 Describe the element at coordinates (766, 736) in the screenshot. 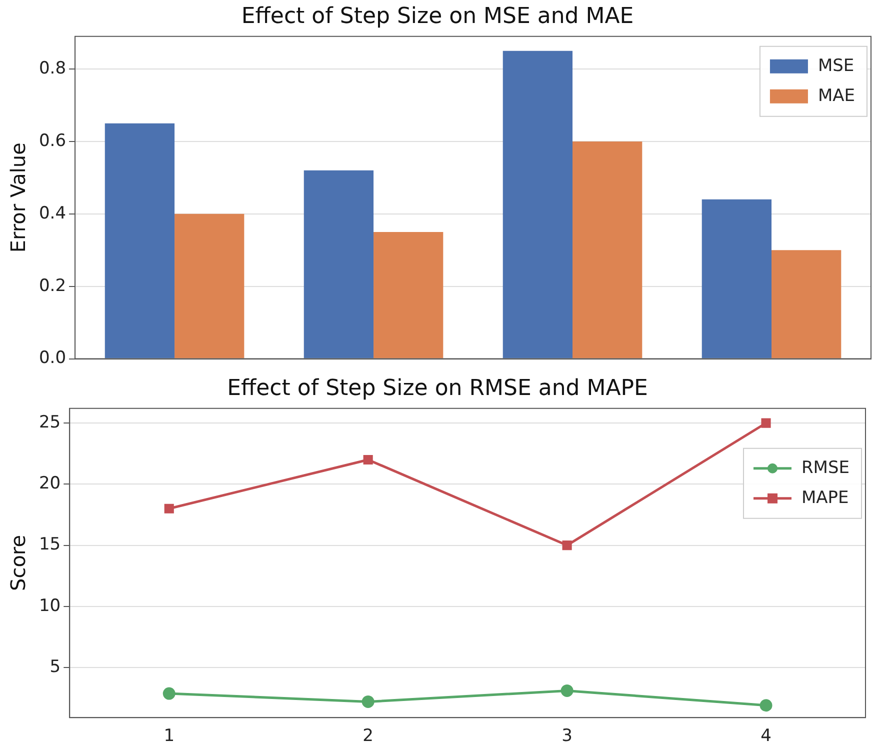

I see `x-tick-label: 4` at that location.